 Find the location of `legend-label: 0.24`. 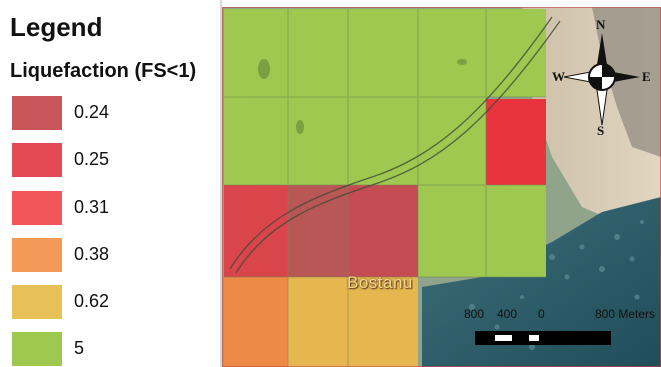

legend-label: 0.24 is located at coordinates (92, 112).